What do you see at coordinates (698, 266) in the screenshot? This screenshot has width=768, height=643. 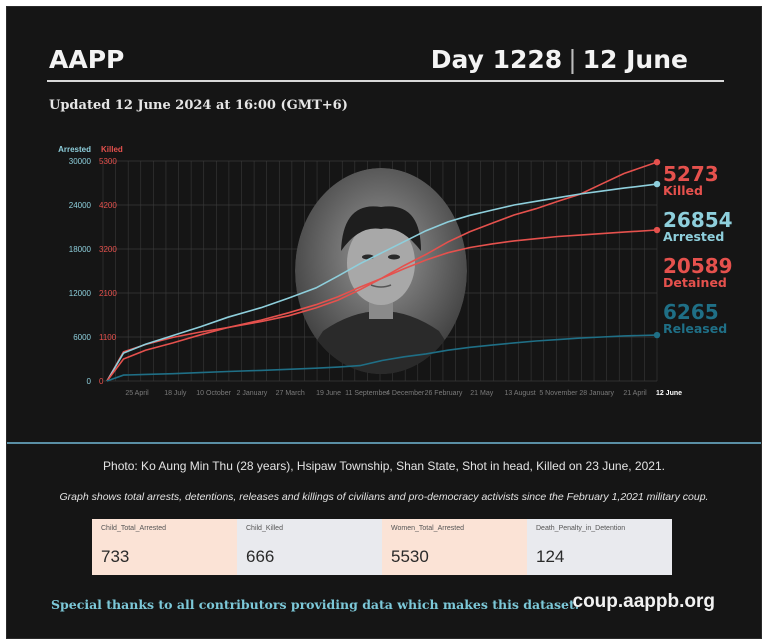 I see `series-latest-value-detained: 20589` at bounding box center [698, 266].